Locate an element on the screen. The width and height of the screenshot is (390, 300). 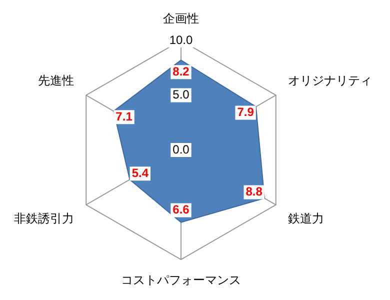
spoke-label: 鉄道力 is located at coordinates (306, 218).